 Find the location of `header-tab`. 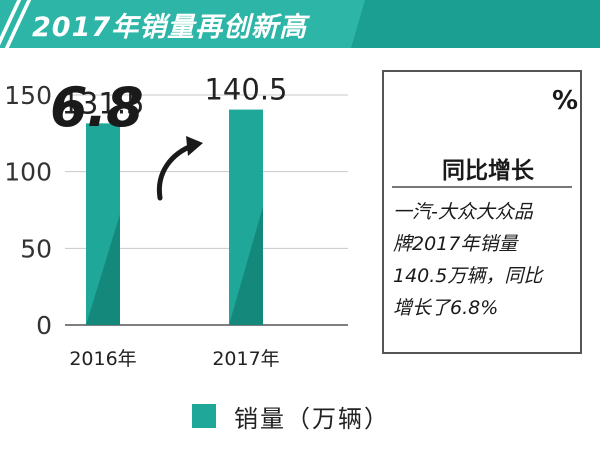

header-tab is located at coordinates (182, 24).